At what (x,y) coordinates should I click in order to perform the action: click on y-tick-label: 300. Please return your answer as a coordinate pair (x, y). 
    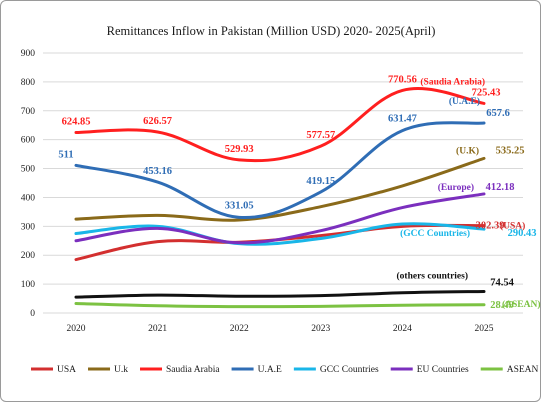
    Looking at the image, I should click on (28, 227).